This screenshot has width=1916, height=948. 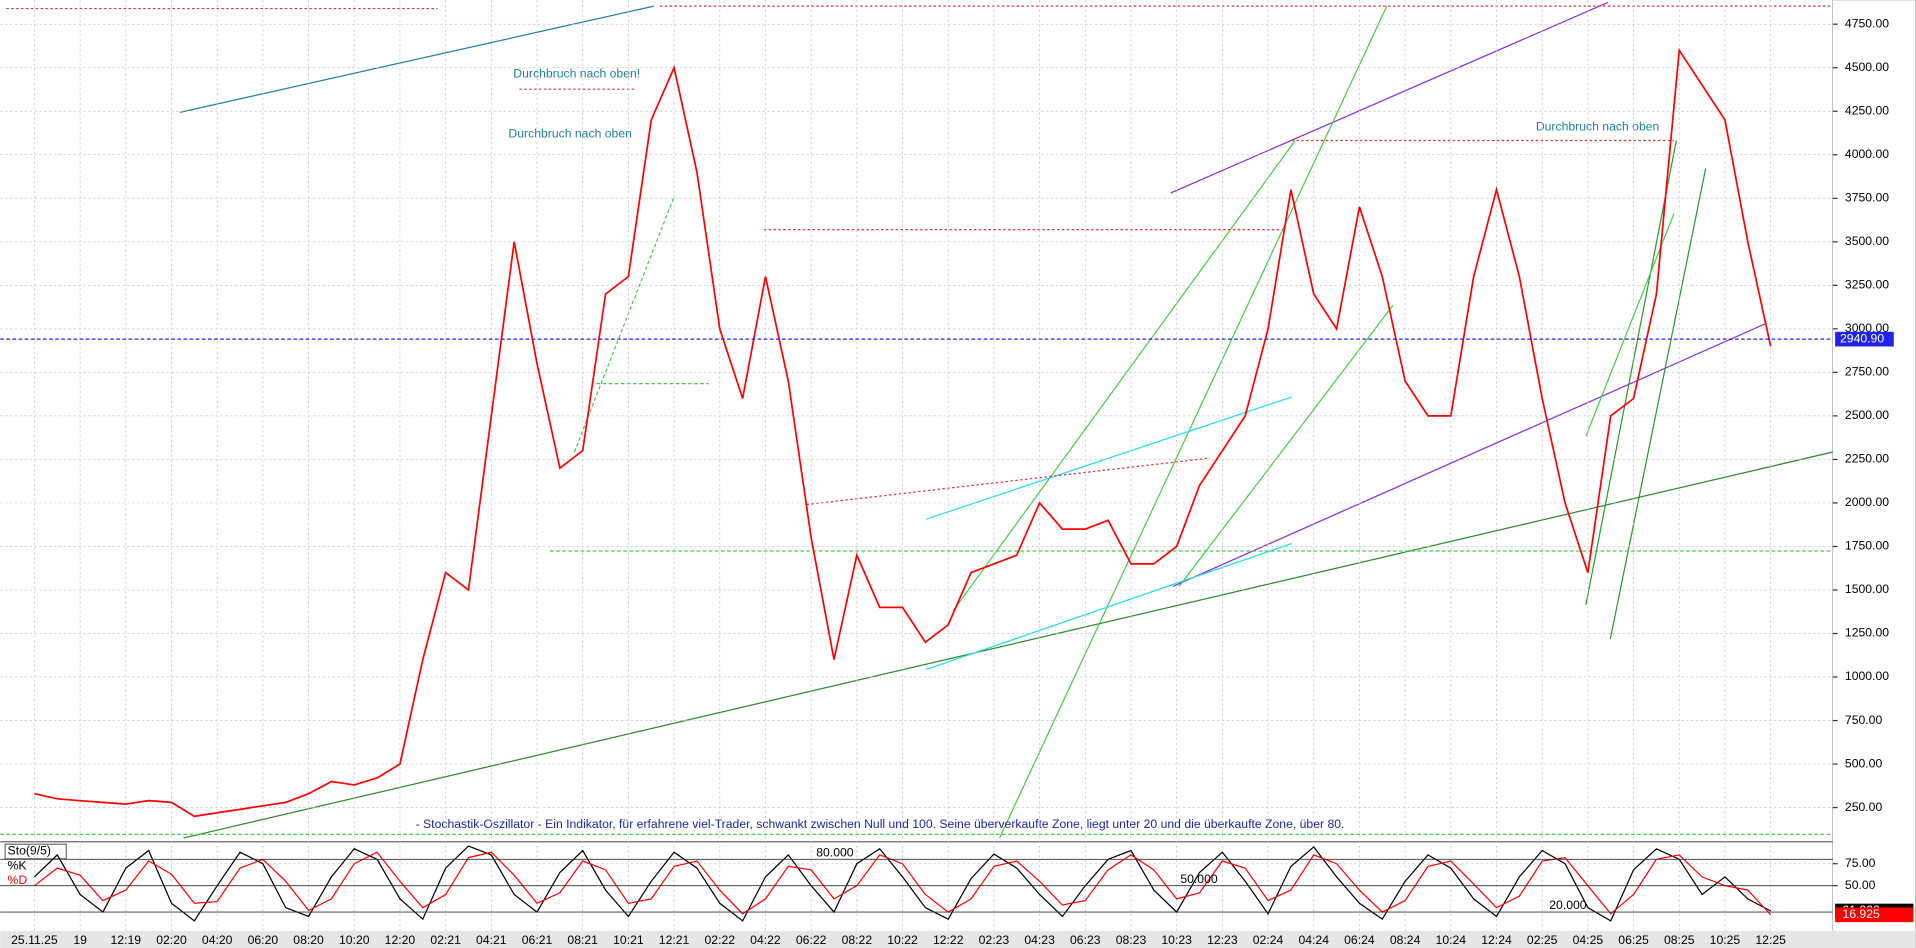 What do you see at coordinates (1867, 415) in the screenshot?
I see `y-tick-label: 2500.00` at bounding box center [1867, 415].